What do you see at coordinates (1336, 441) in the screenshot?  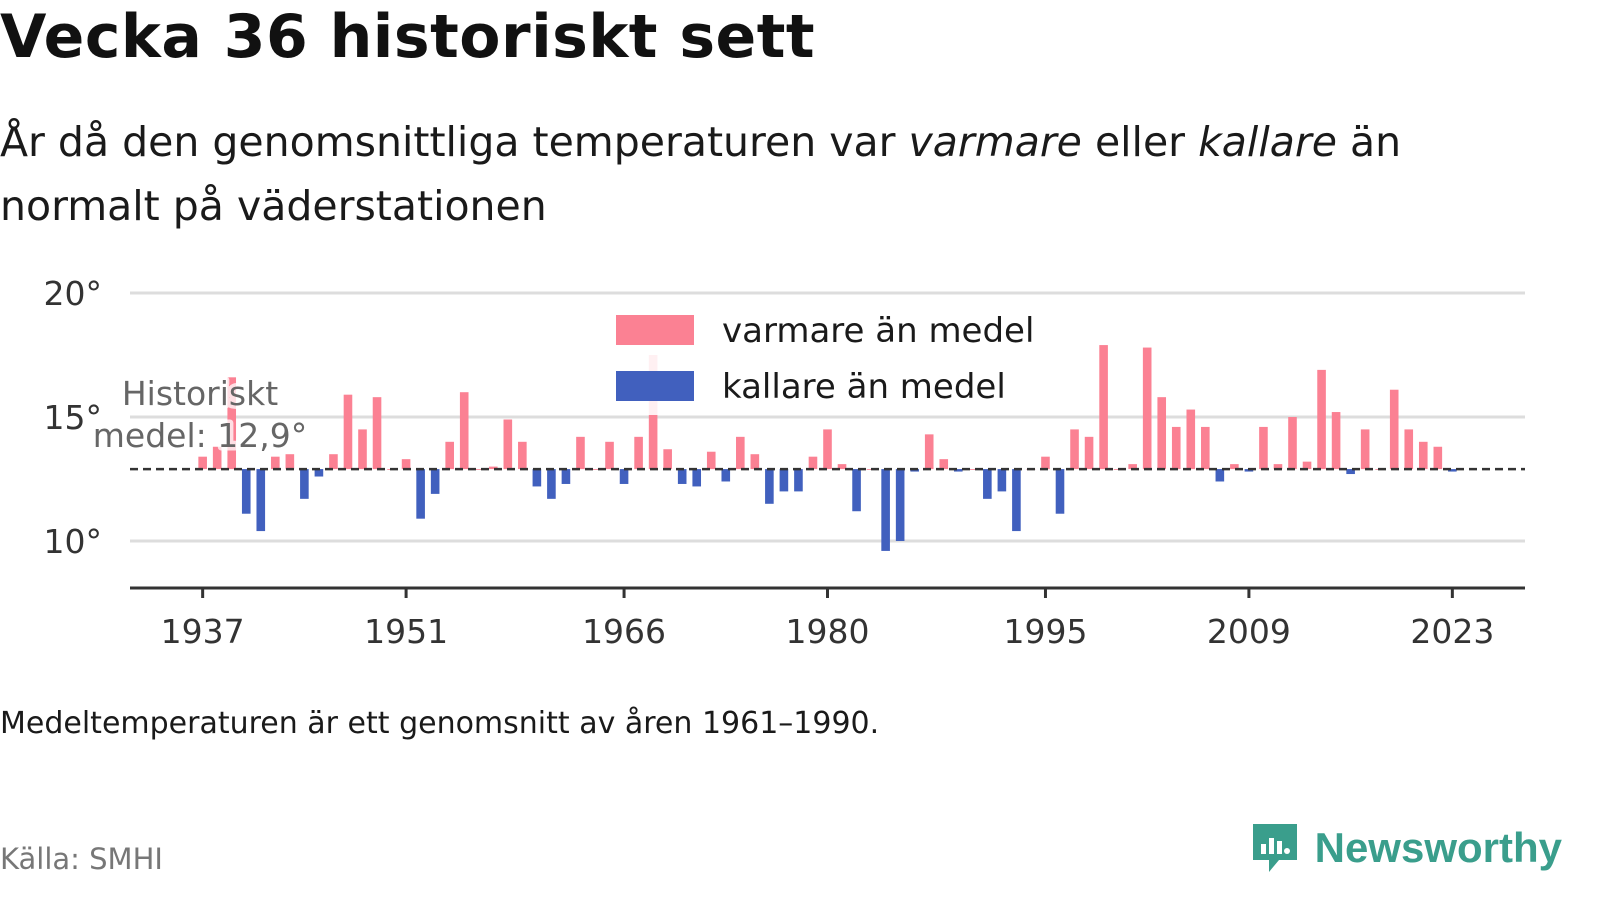 I see `bar-2015` at bounding box center [1336, 441].